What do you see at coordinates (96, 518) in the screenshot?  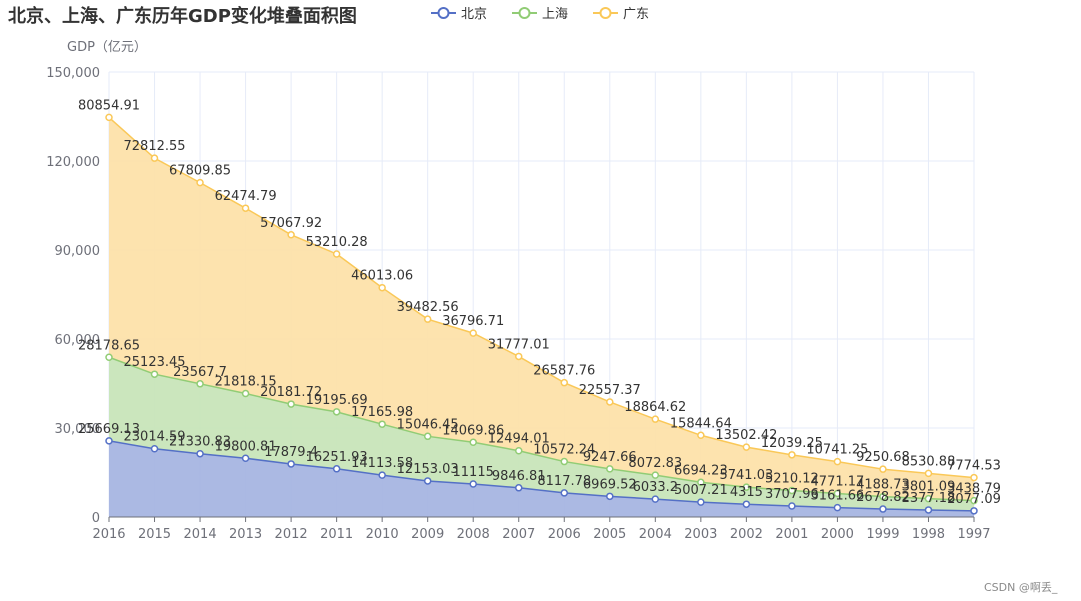 I see `y-tick-label: 0` at bounding box center [96, 518].